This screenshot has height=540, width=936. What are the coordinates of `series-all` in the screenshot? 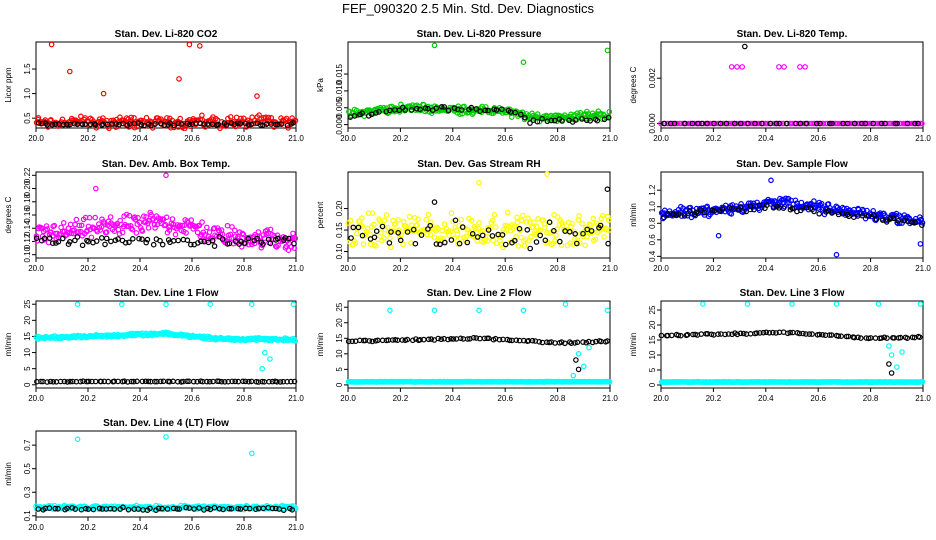 It's located at (791, 95).